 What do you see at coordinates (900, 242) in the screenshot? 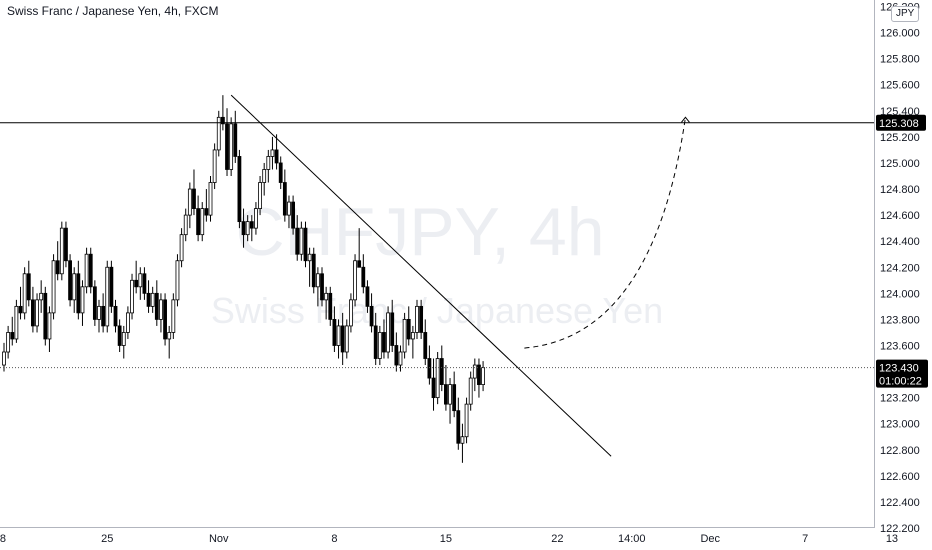
I see `y-tick-label: 124.400` at bounding box center [900, 242].